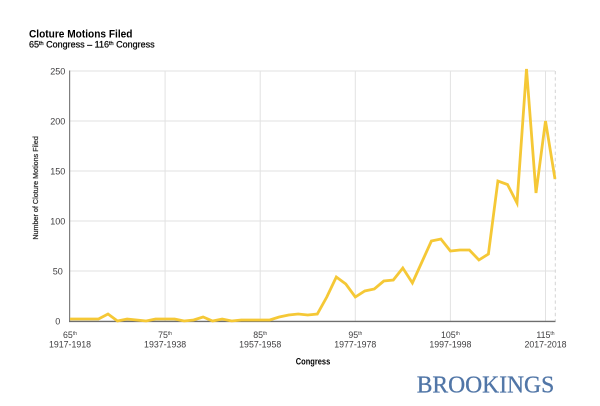 The height and width of the screenshot is (406, 600). Describe the element at coordinates (57, 71) in the screenshot. I see `svg-text: 250` at that location.